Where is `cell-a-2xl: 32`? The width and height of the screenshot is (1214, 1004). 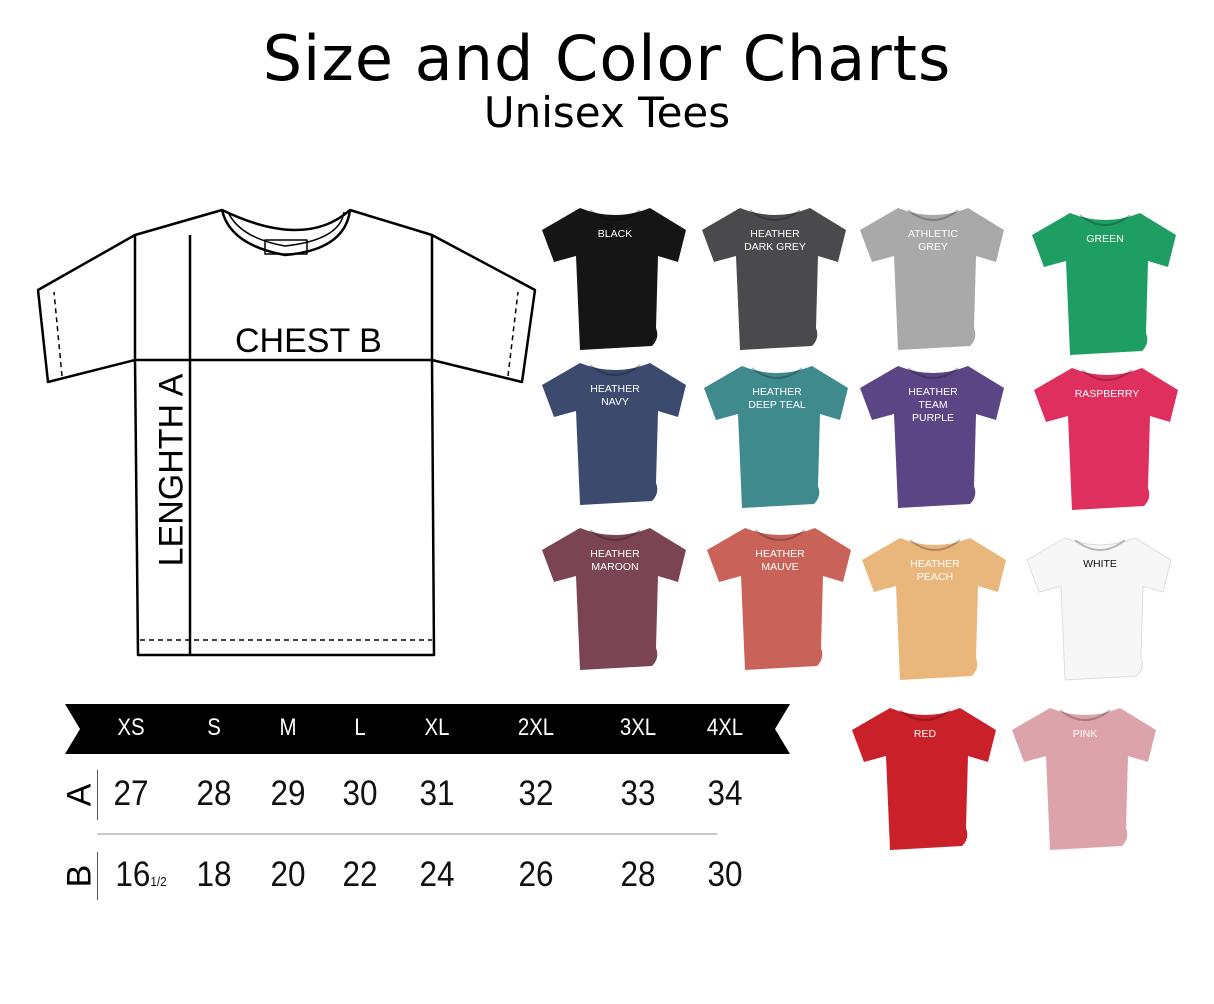 cell-a-2xl: 32 is located at coordinates (535, 794).